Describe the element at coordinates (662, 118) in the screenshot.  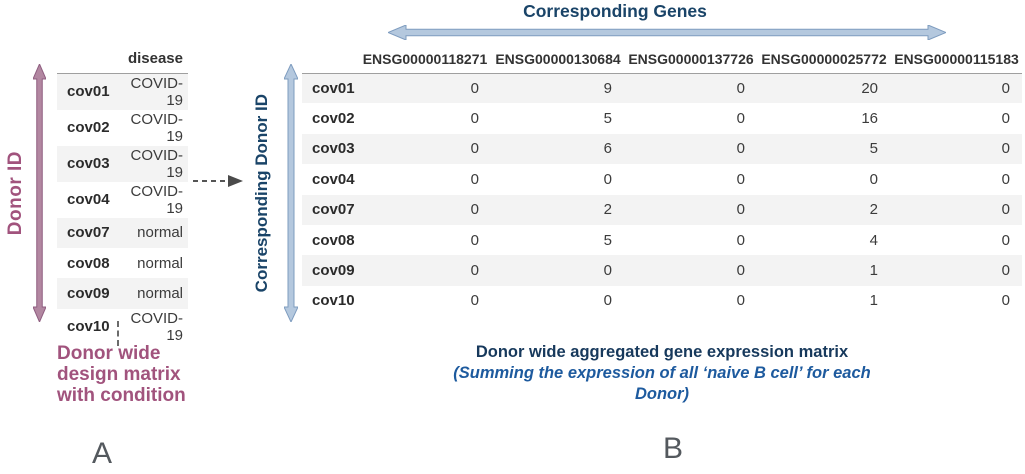
I see `expression-matrix-row: cov02 0 5 0 16 0` at that location.